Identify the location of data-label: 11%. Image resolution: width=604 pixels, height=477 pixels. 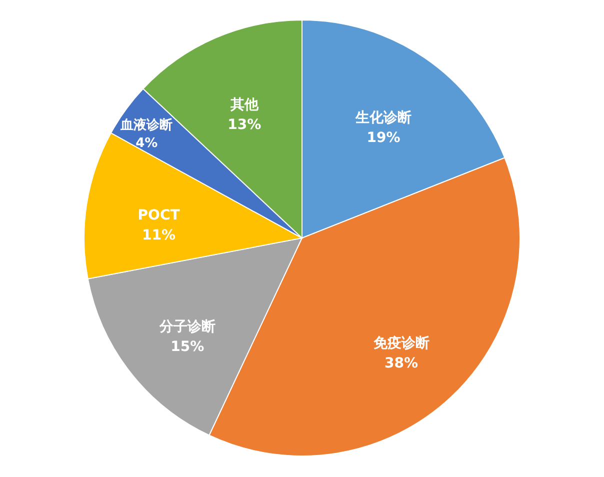
(159, 235).